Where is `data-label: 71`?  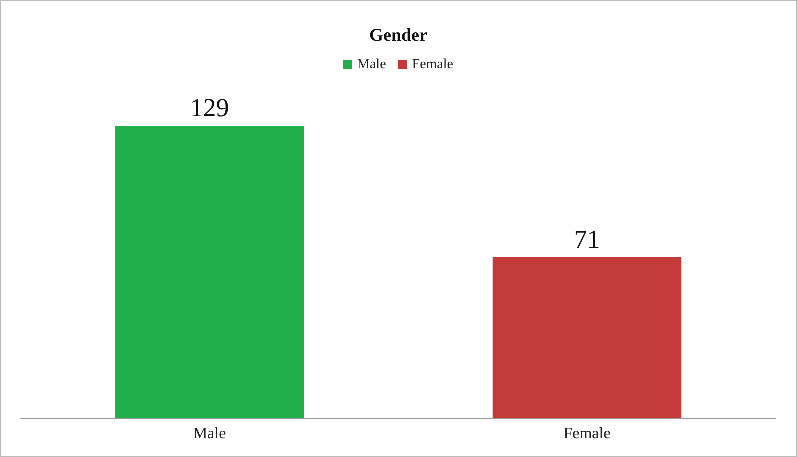 data-label: 71 is located at coordinates (587, 239).